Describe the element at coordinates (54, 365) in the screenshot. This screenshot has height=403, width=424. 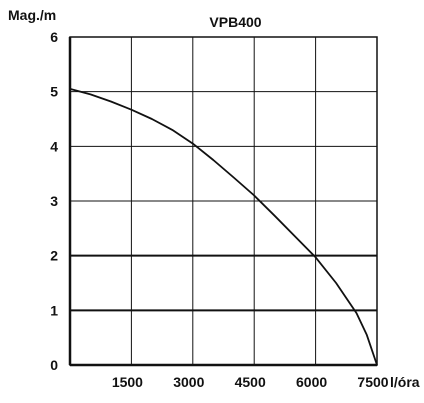
I see `y-tick-label: 0` at that location.